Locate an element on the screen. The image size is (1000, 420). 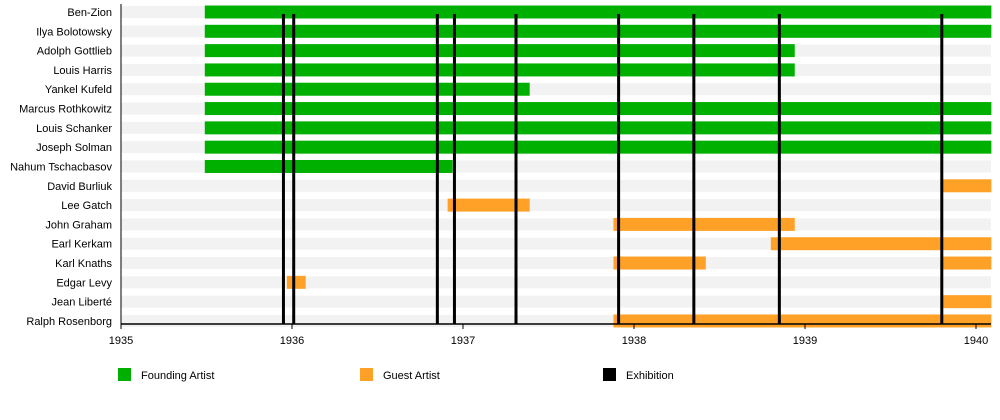
x-tick-label: 1937 is located at coordinates (463, 341).